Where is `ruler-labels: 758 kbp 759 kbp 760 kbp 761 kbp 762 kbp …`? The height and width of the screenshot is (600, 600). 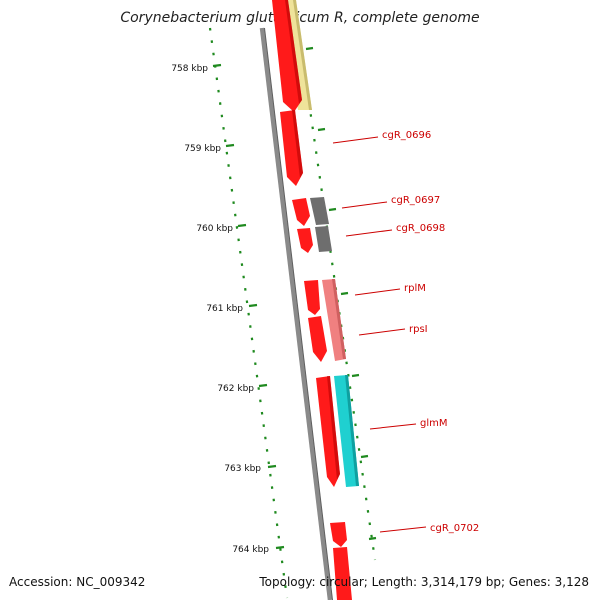 ruler-labels: 758 kbp 759 kbp 760 kbp 761 kbp 762 kbp … is located at coordinates (220, 309).